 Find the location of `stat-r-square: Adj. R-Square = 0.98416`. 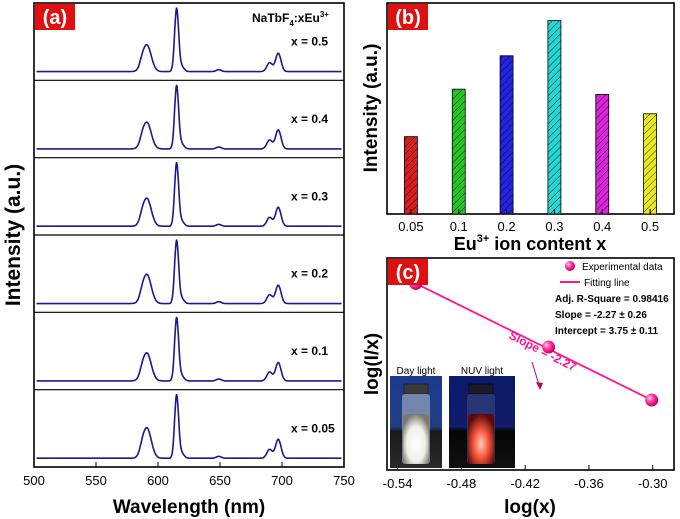

stat-r-square: Adj. R-Square = 0.98416 is located at coordinates (612, 299).